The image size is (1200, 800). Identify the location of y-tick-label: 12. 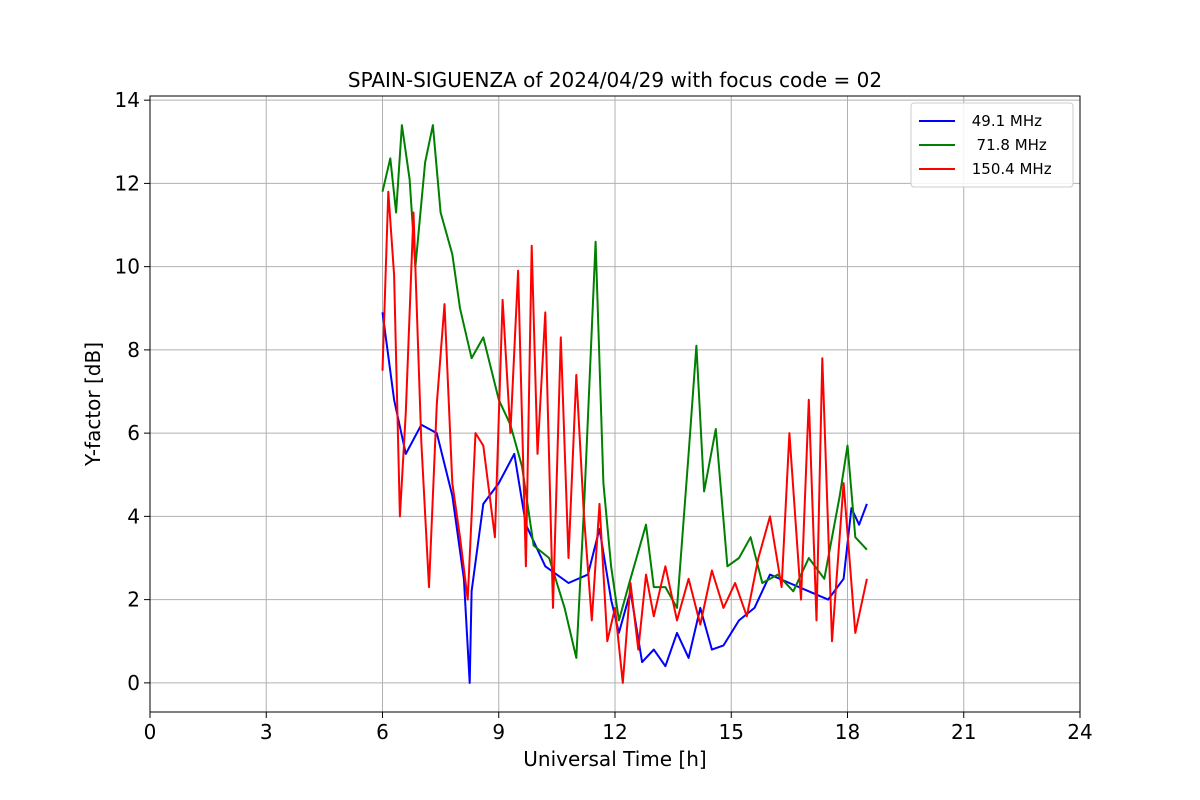
(127, 183).